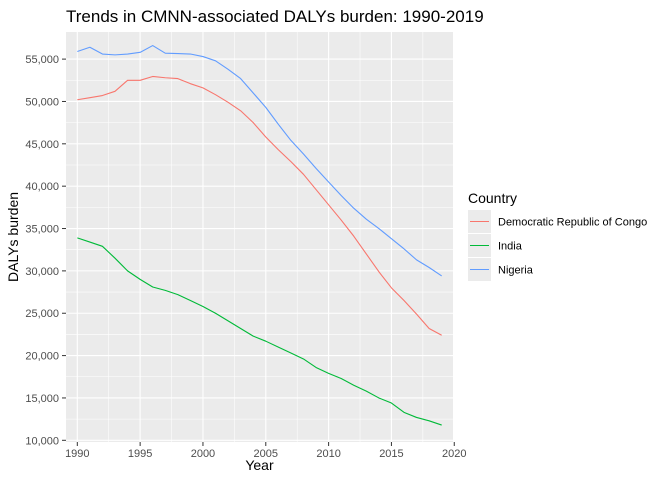 The height and width of the screenshot is (480, 672). I want to click on legend-label: Democratic Republic of Congo, so click(572, 223).